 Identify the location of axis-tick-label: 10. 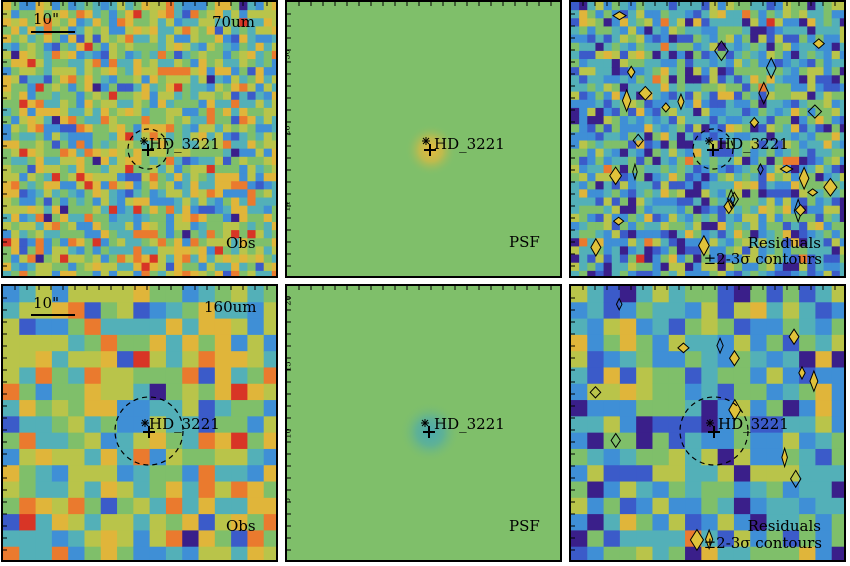
(289, 433).